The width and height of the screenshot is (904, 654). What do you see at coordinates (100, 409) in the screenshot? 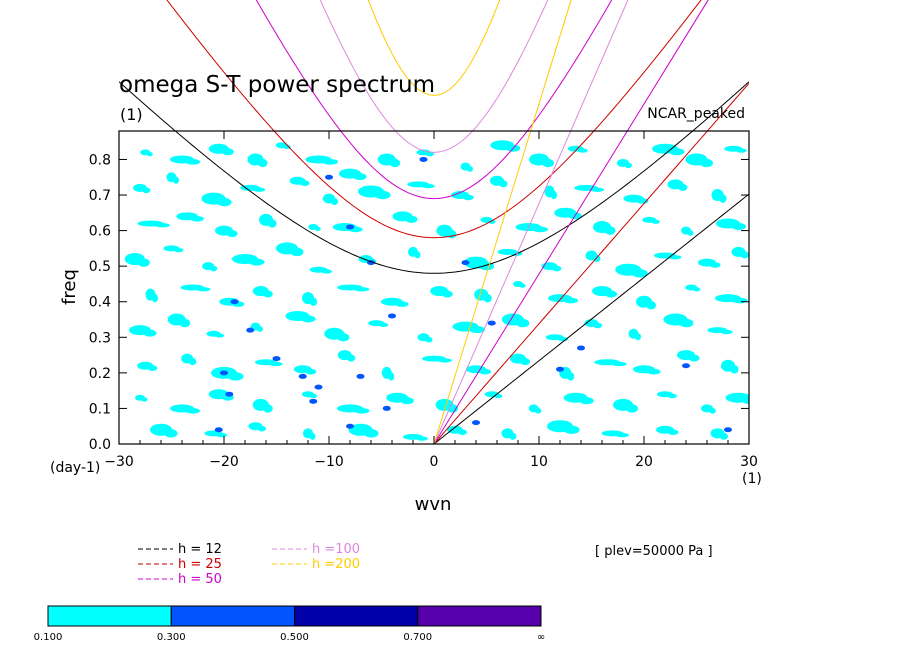
I see `y-tick-label: 0.1` at bounding box center [100, 409].